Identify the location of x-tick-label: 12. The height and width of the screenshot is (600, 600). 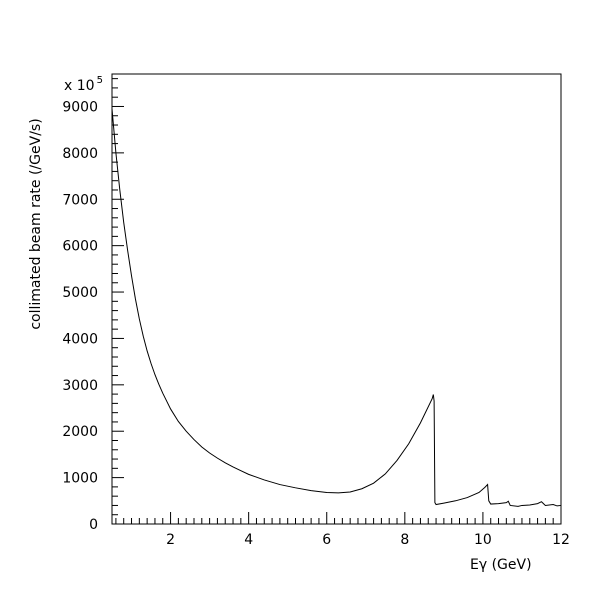
(561, 540).